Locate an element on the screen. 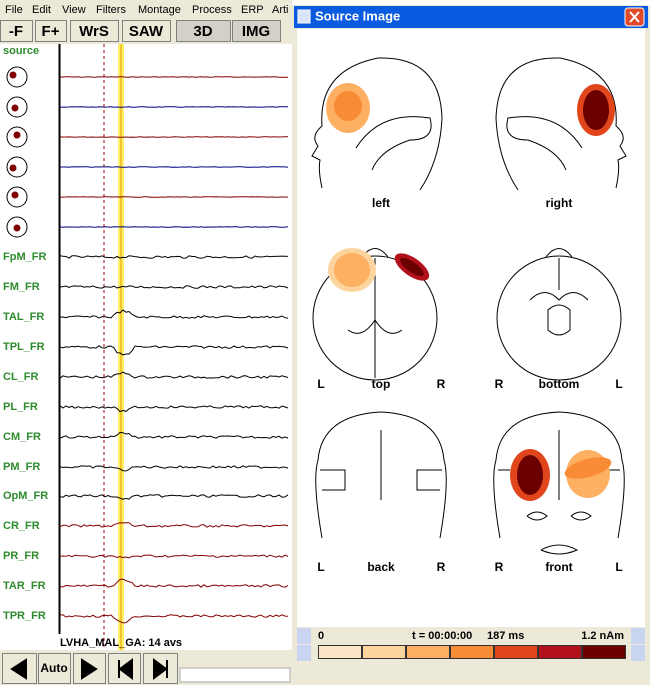 This screenshot has width=650, height=685. colorbar-max: 1.2 nAm is located at coordinates (602, 636).